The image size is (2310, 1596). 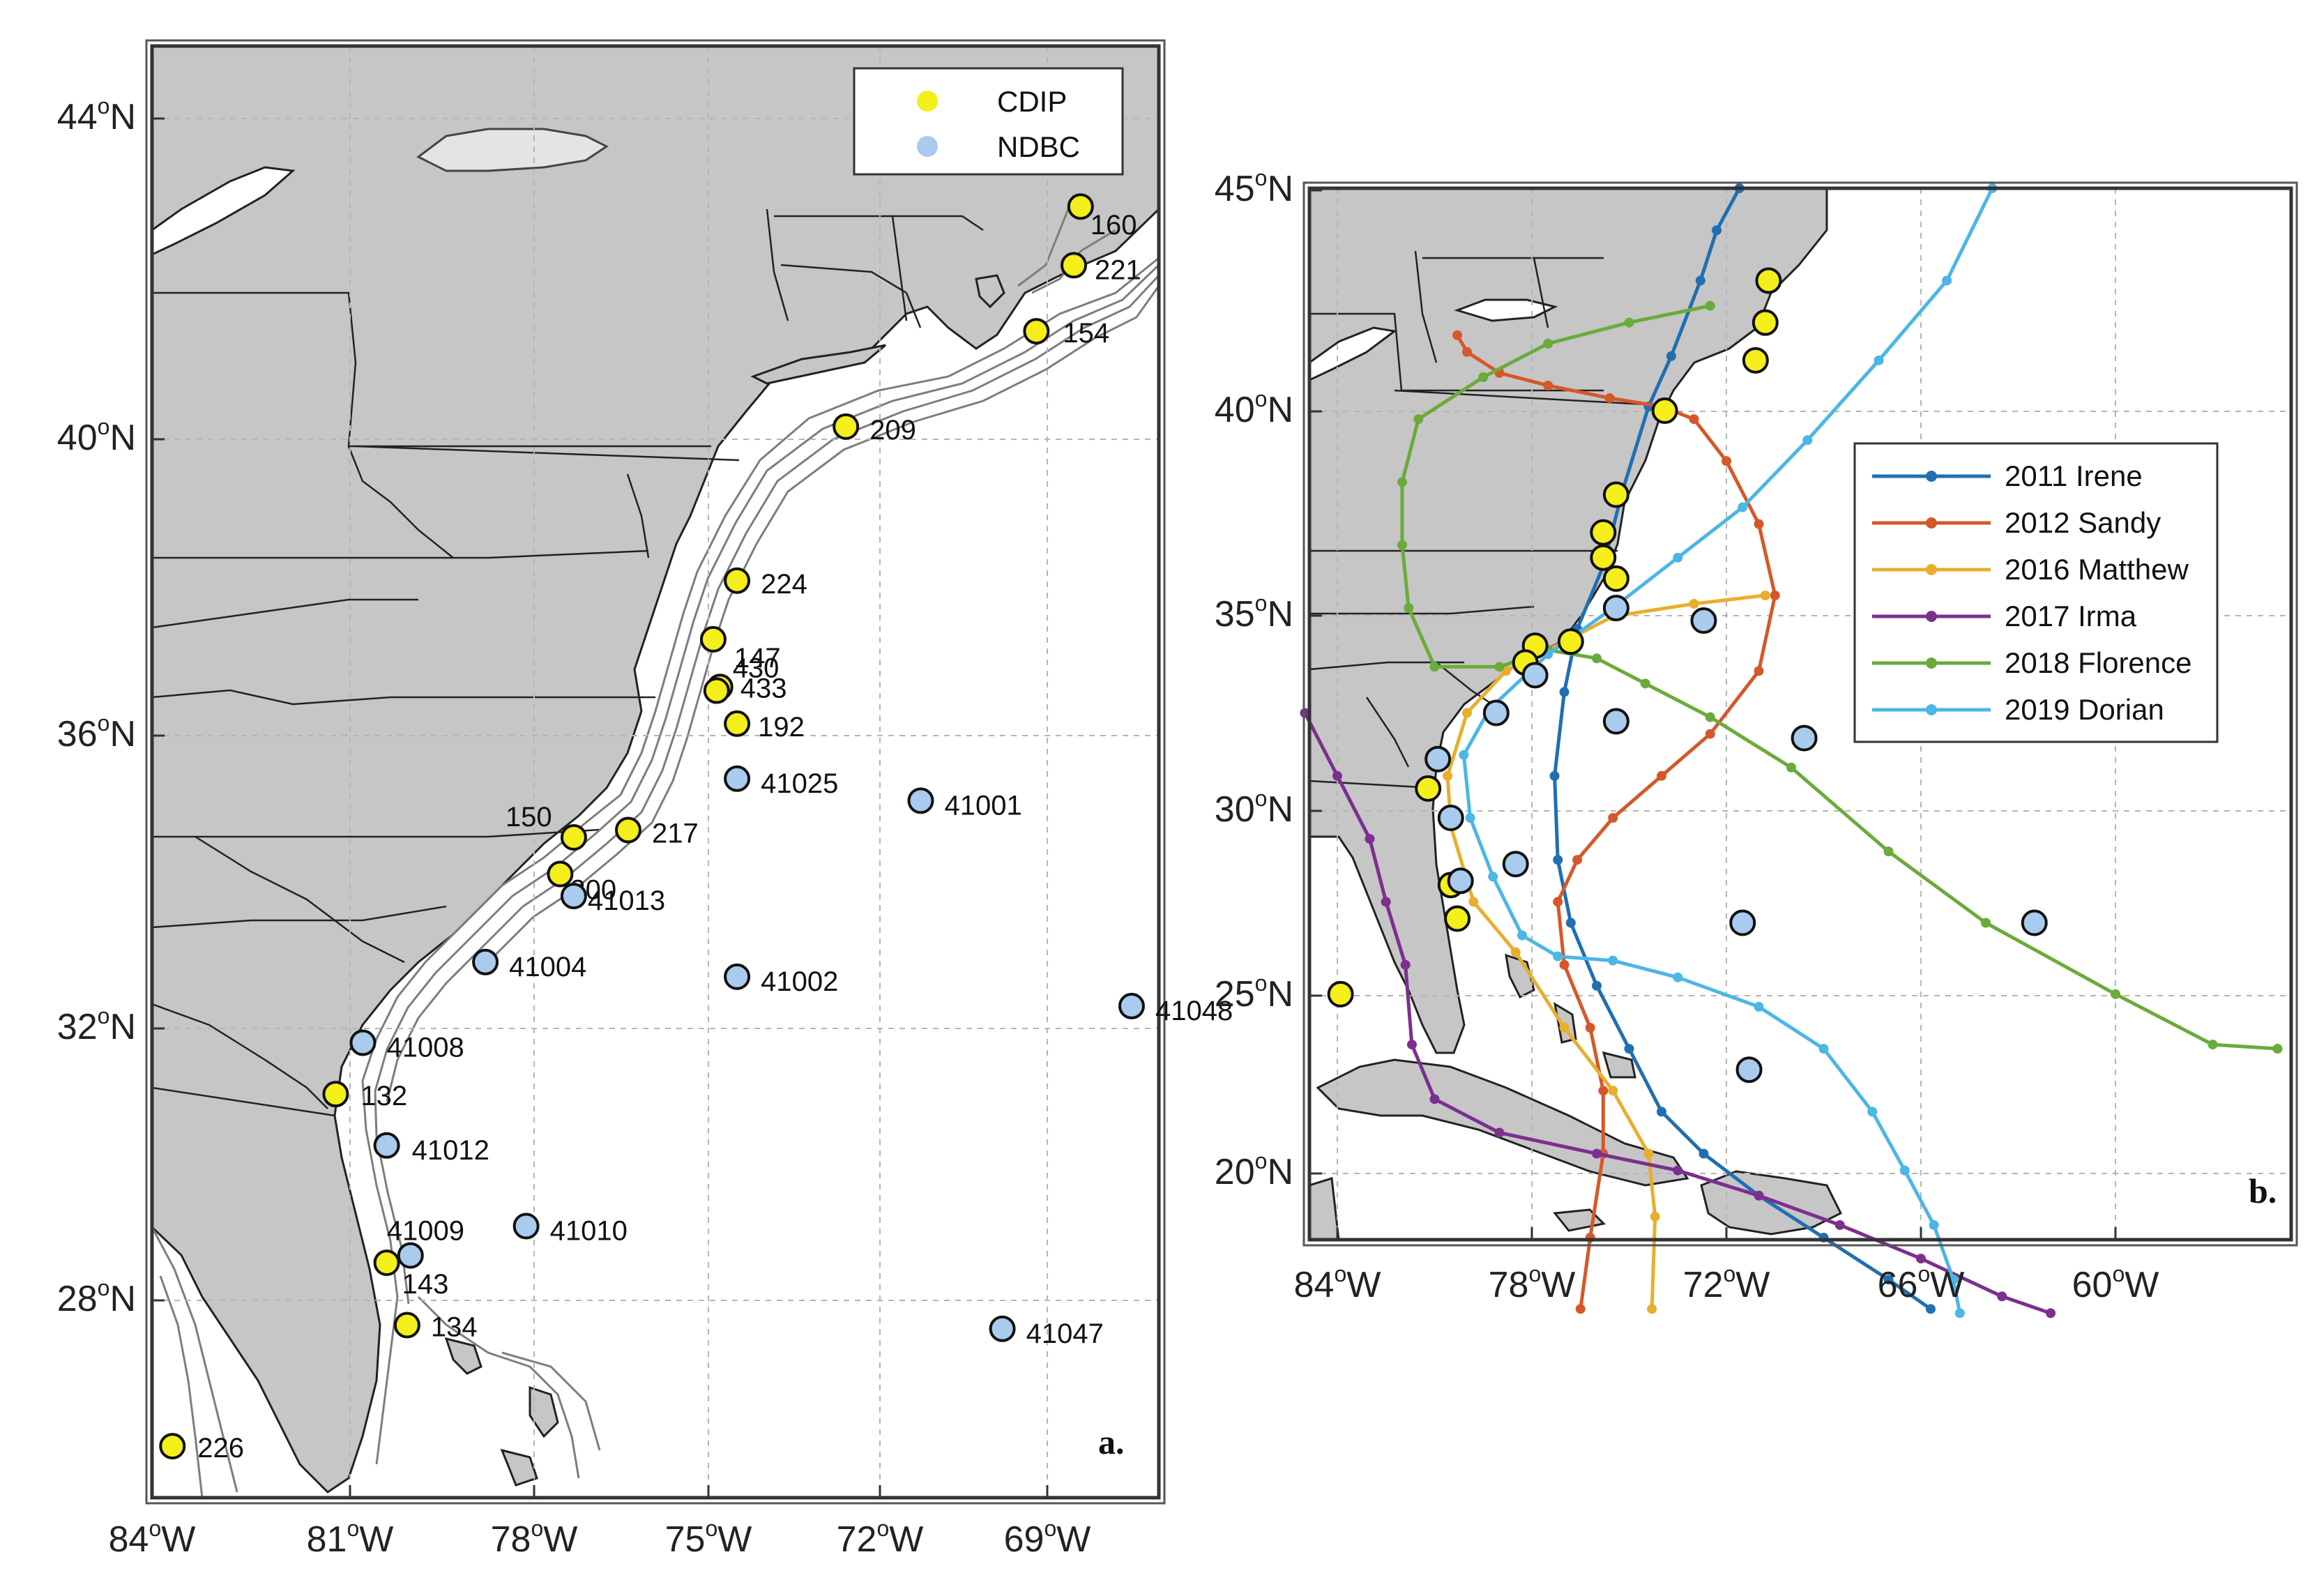 What do you see at coordinates (1921, 1283) in the screenshot?
I see `panel-b-x-tick-label: 66oW` at bounding box center [1921, 1283].